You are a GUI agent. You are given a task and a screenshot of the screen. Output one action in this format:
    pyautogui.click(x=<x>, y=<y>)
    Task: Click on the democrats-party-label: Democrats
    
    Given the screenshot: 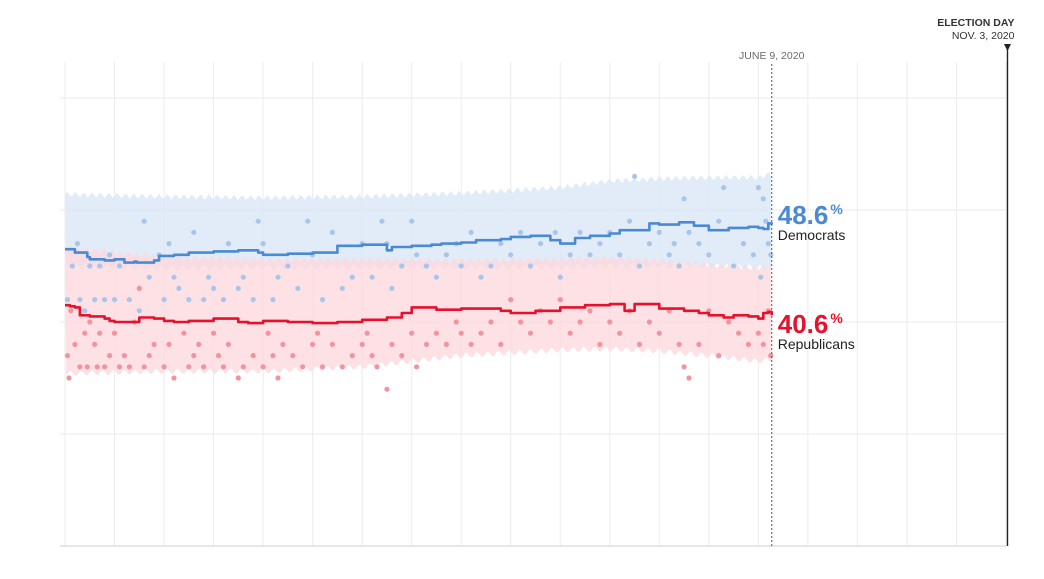 What is the action you would take?
    pyautogui.click(x=812, y=235)
    